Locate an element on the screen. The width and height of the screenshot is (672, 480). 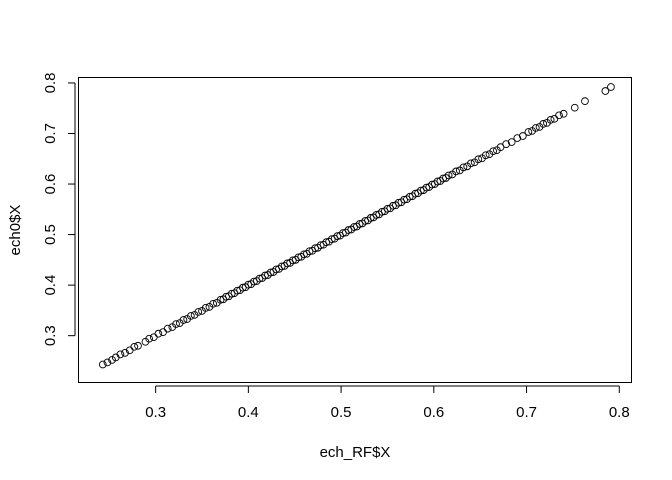
x-tick-label: 0.4 is located at coordinates (248, 412).